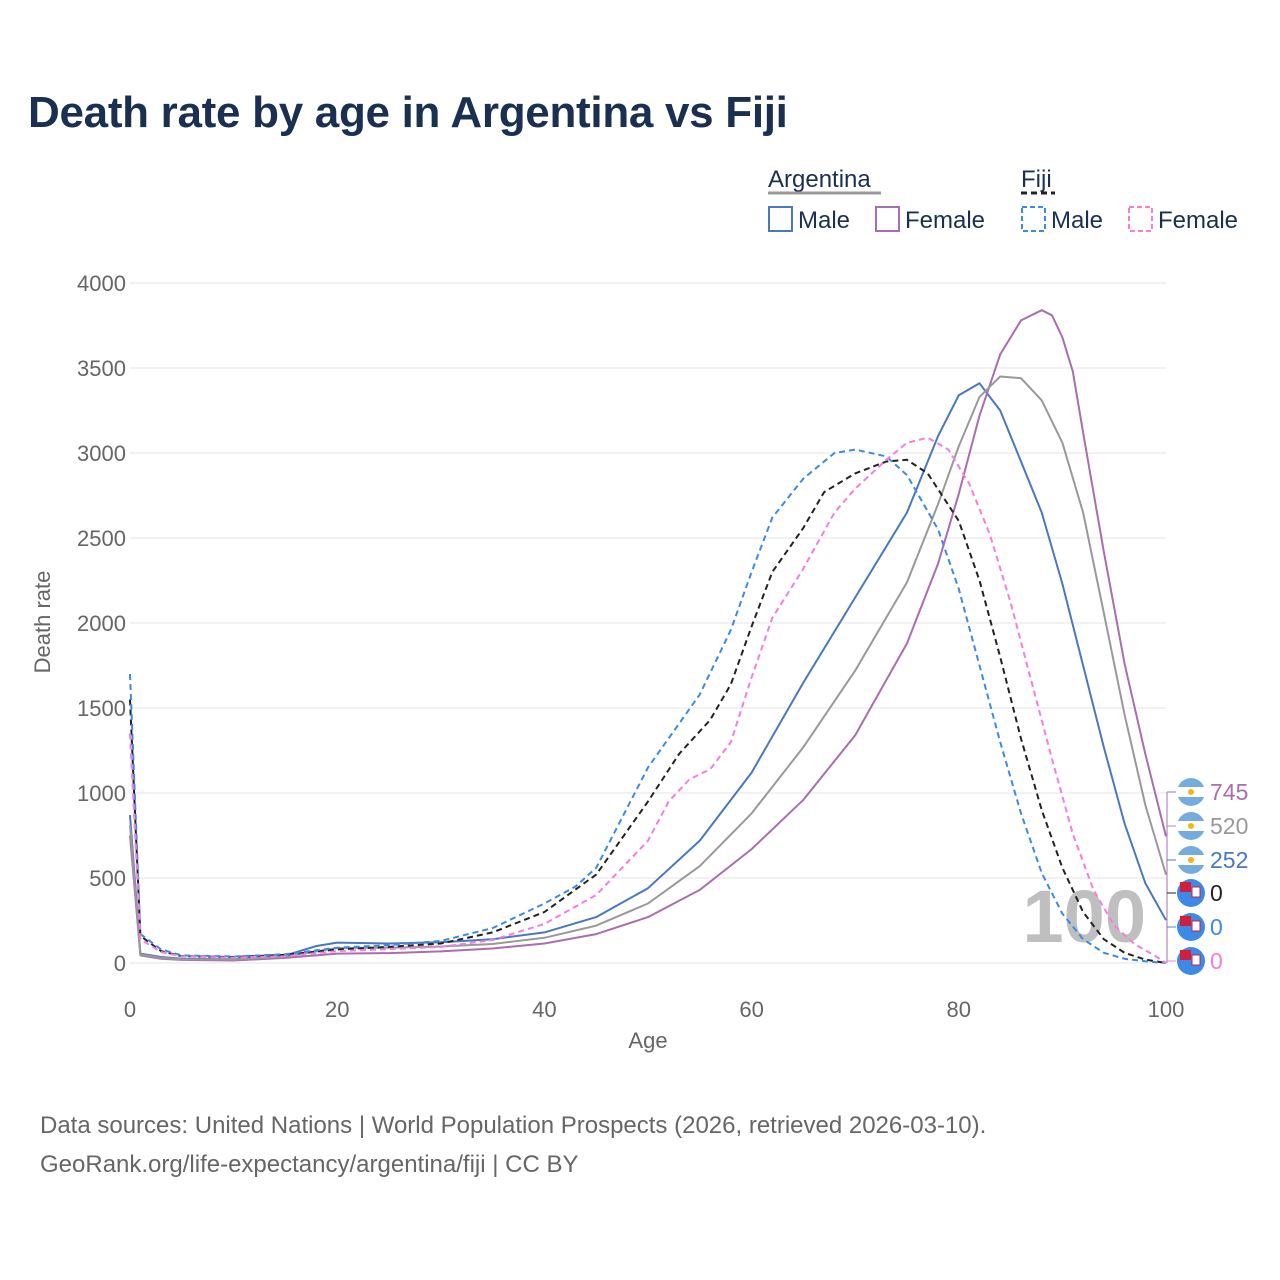 Image resolution: width=1280 pixels, height=1280 pixels. Describe the element at coordinates (1084, 916) in the screenshot. I see `year-watermark: 100` at that location.